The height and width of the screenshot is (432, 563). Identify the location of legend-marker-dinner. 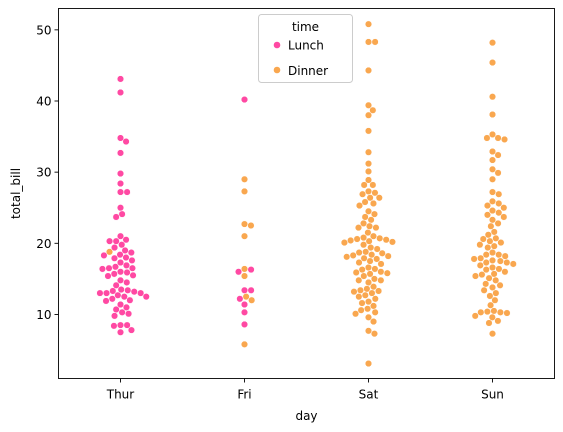
(277, 70).